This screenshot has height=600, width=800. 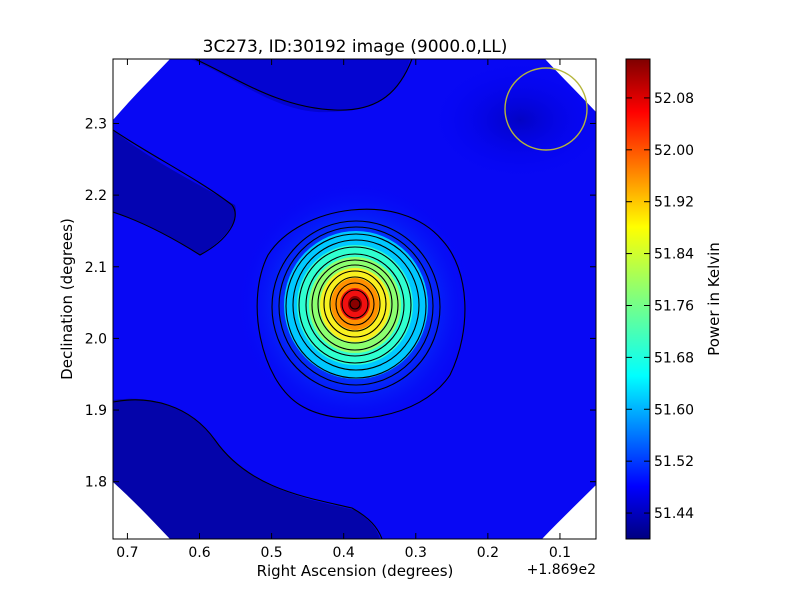 What do you see at coordinates (674, 514) in the screenshot?
I see `colorbar-tick-label: 51.44` at bounding box center [674, 514].